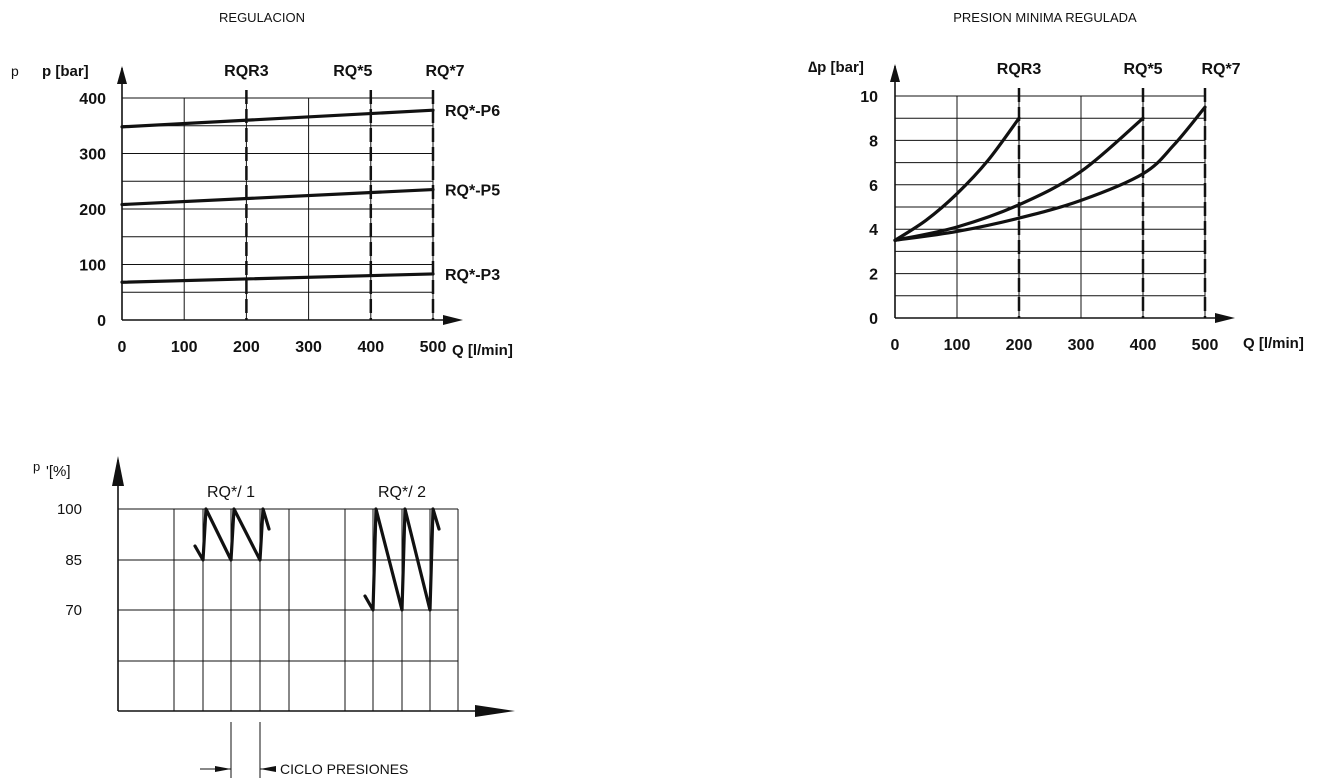 This screenshot has height=778, width=1332. Describe the element at coordinates (15, 71) in the screenshot. I see `chart1-ylabel-prefix: p` at that location.